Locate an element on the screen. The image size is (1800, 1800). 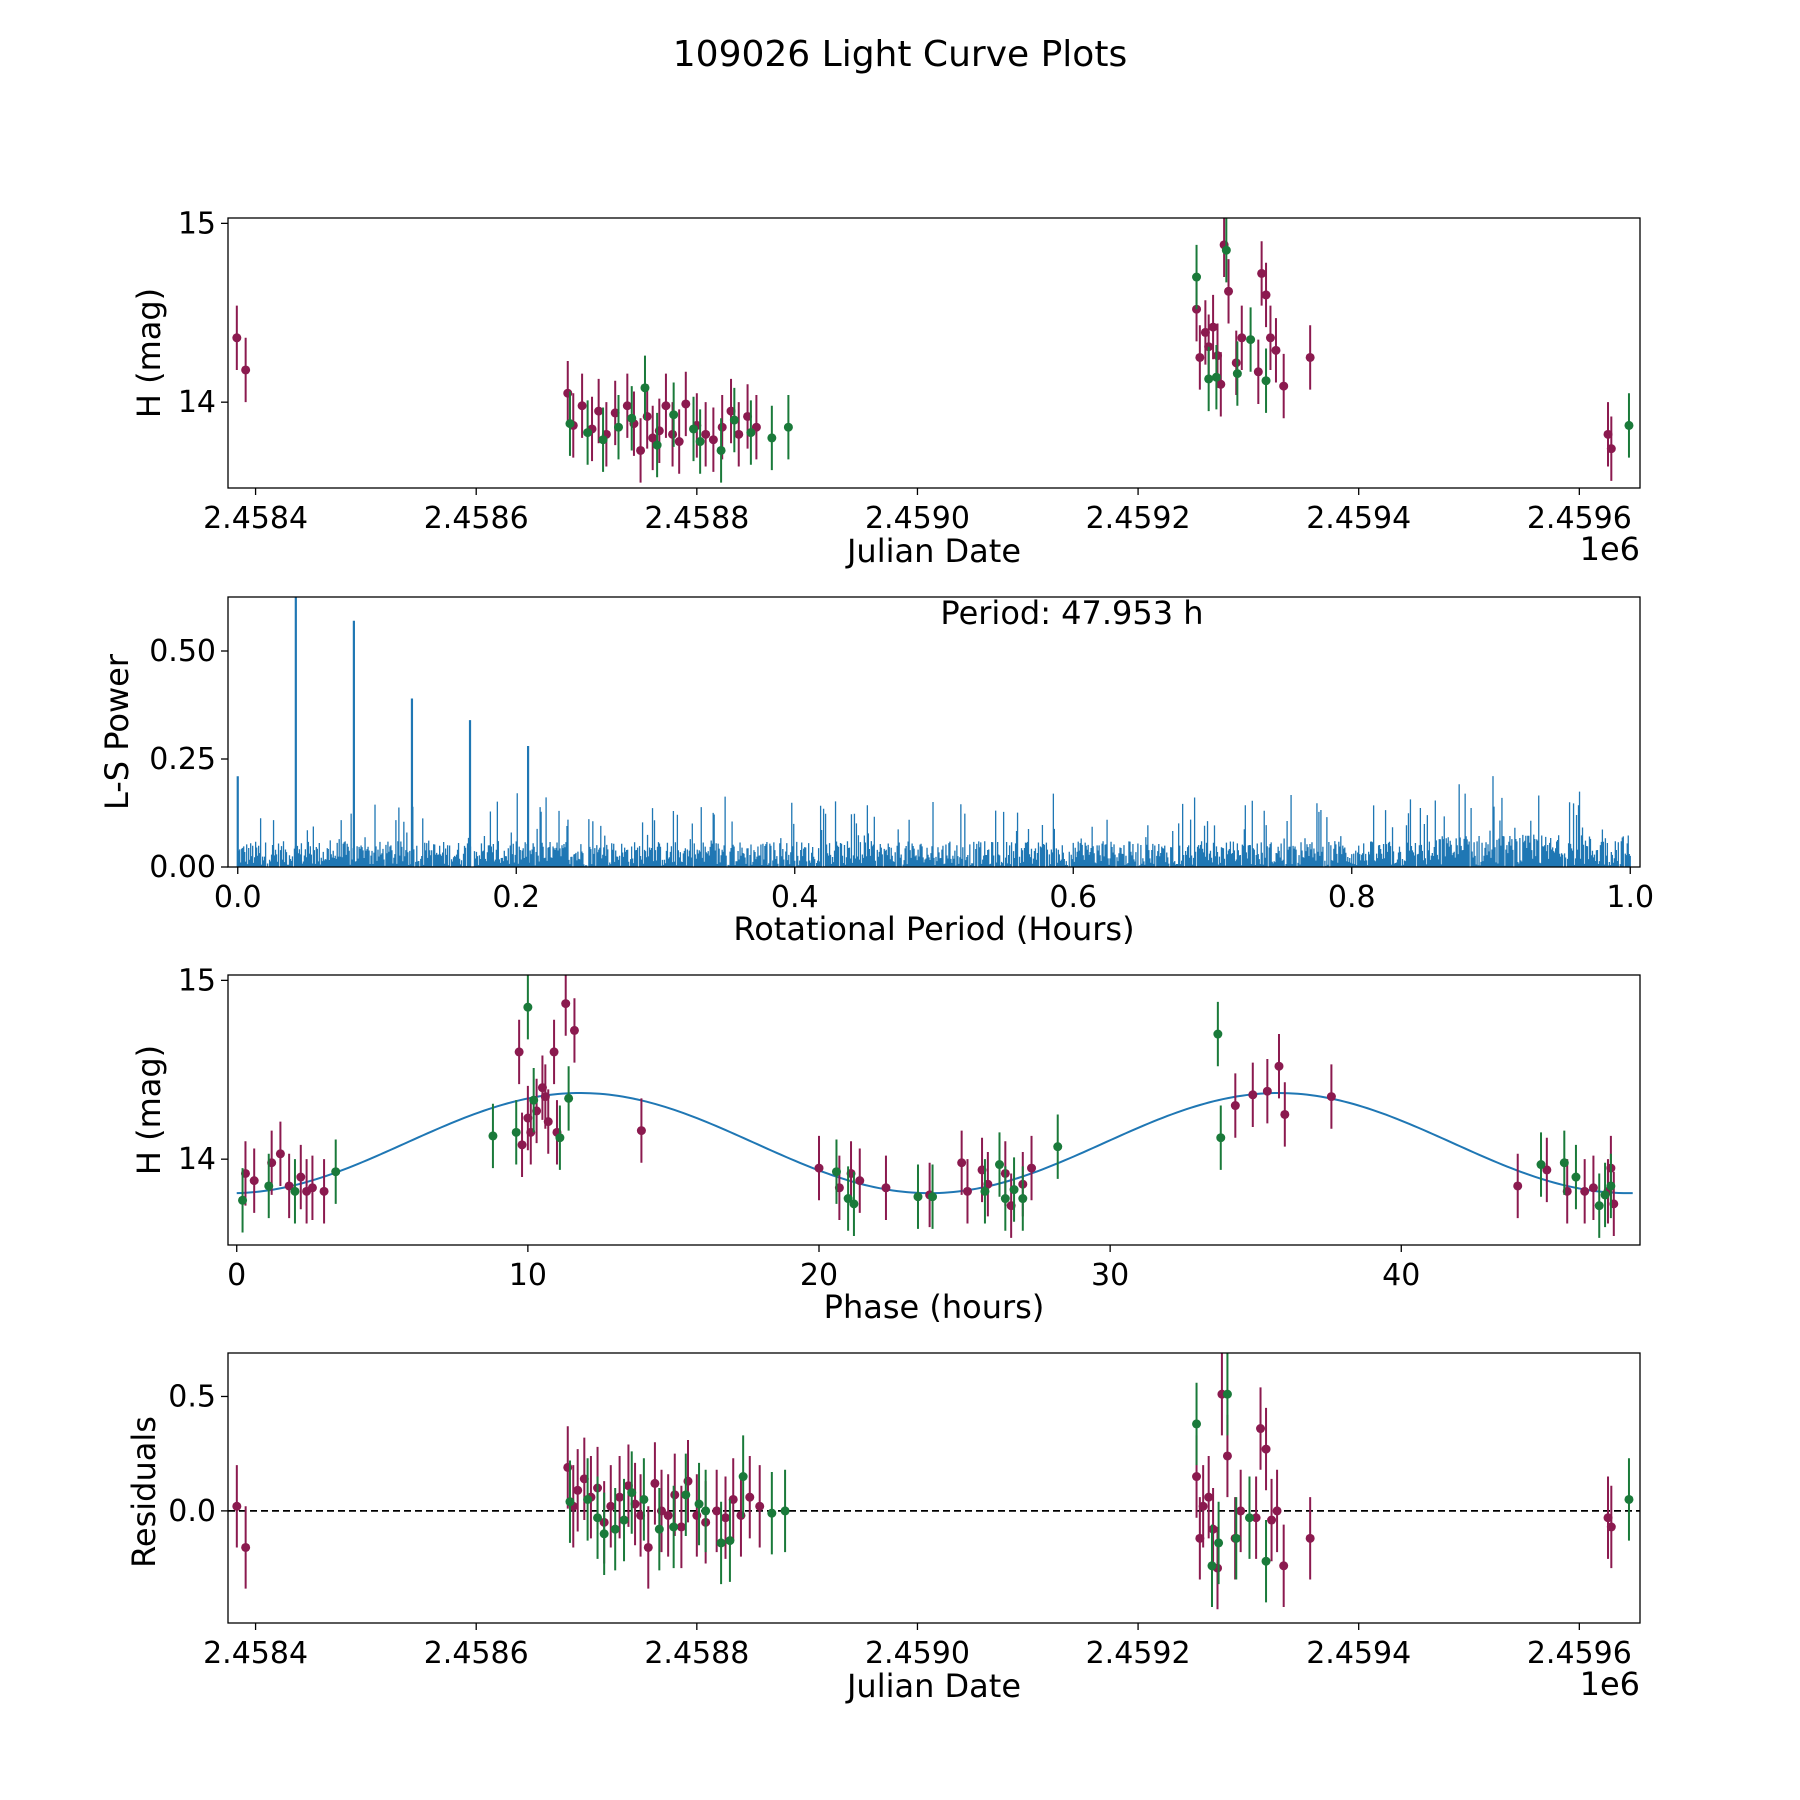
lightcurve-ytick-label: 14 is located at coordinates (197, 402).